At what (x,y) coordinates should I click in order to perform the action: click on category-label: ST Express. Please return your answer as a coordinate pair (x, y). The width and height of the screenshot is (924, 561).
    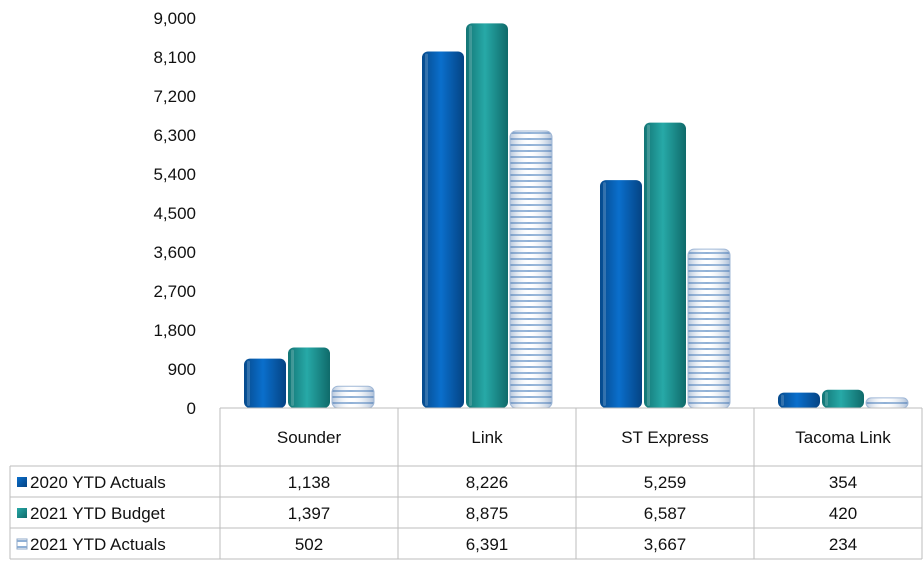
    Looking at the image, I should click on (665, 437).